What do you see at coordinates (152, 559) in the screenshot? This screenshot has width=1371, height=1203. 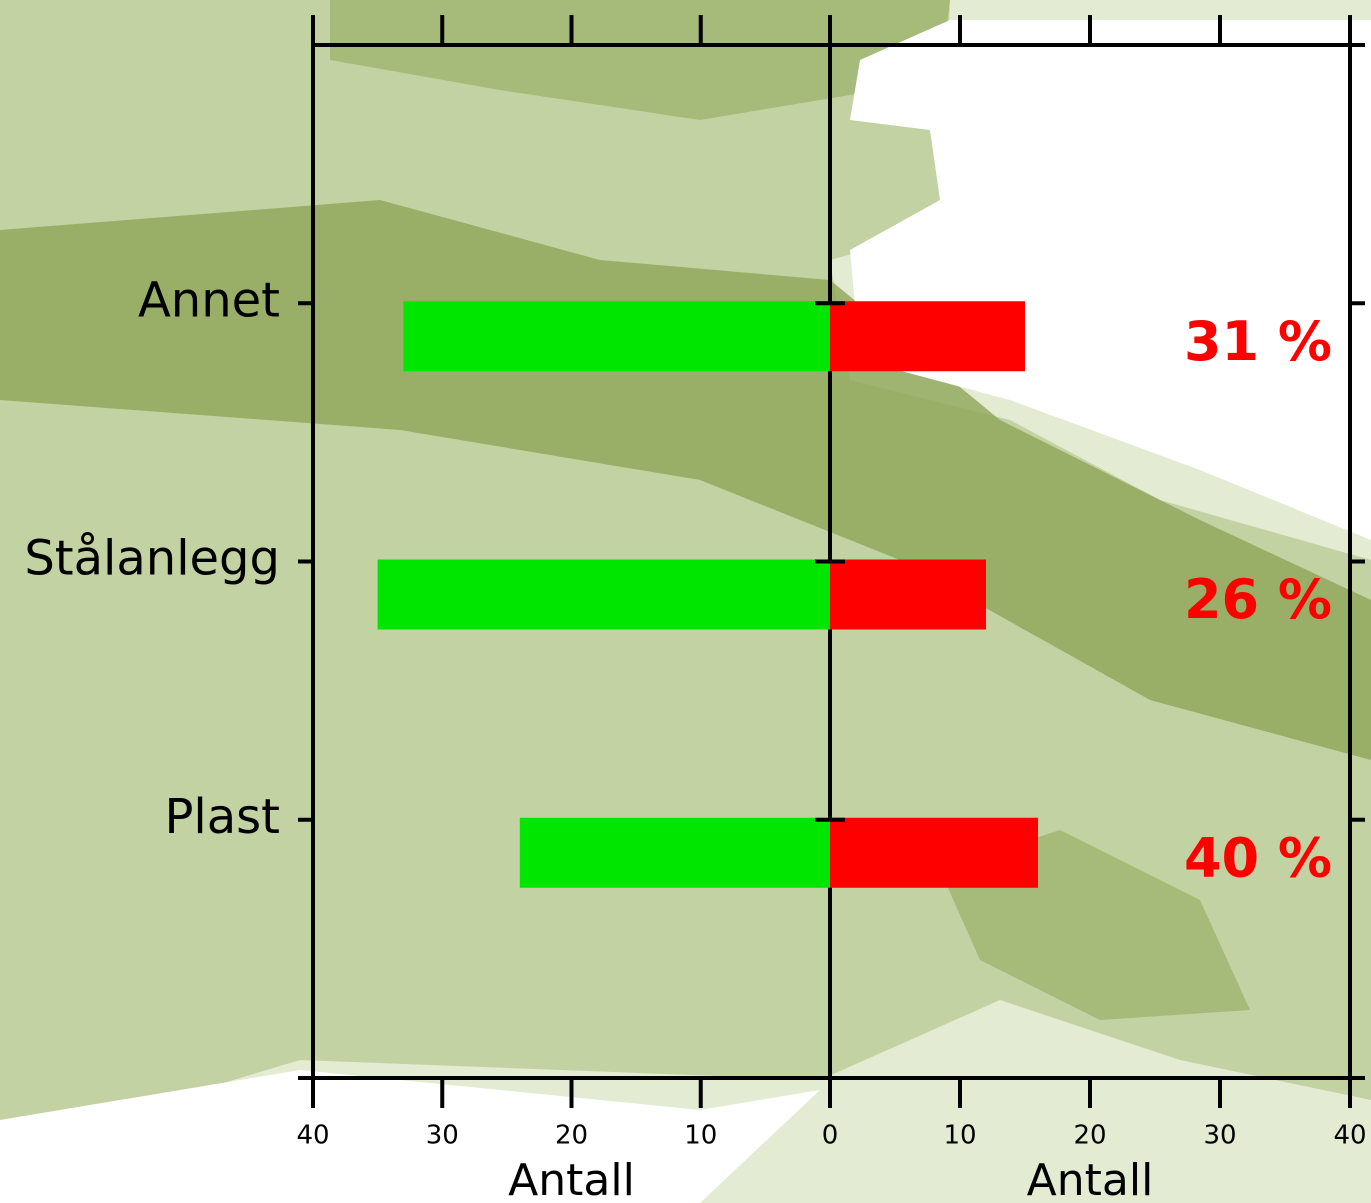 I see `category-label: Stålanlegg` at bounding box center [152, 559].